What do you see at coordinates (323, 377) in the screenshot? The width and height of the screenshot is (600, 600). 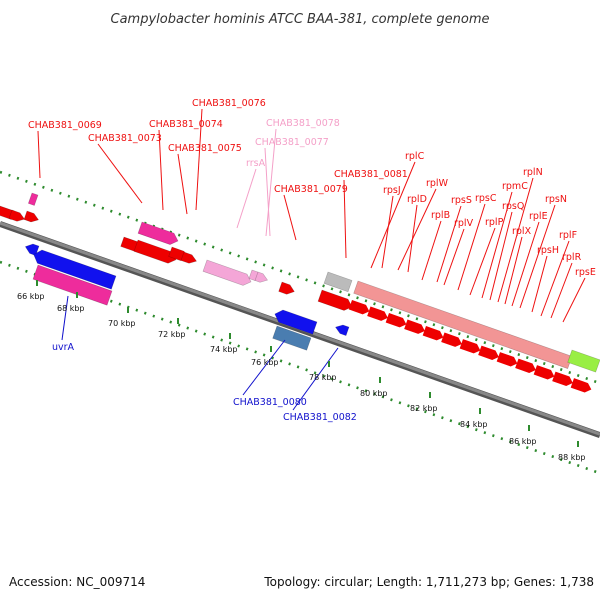 I see `scale-tick-label: 78 kbp` at bounding box center [323, 377].